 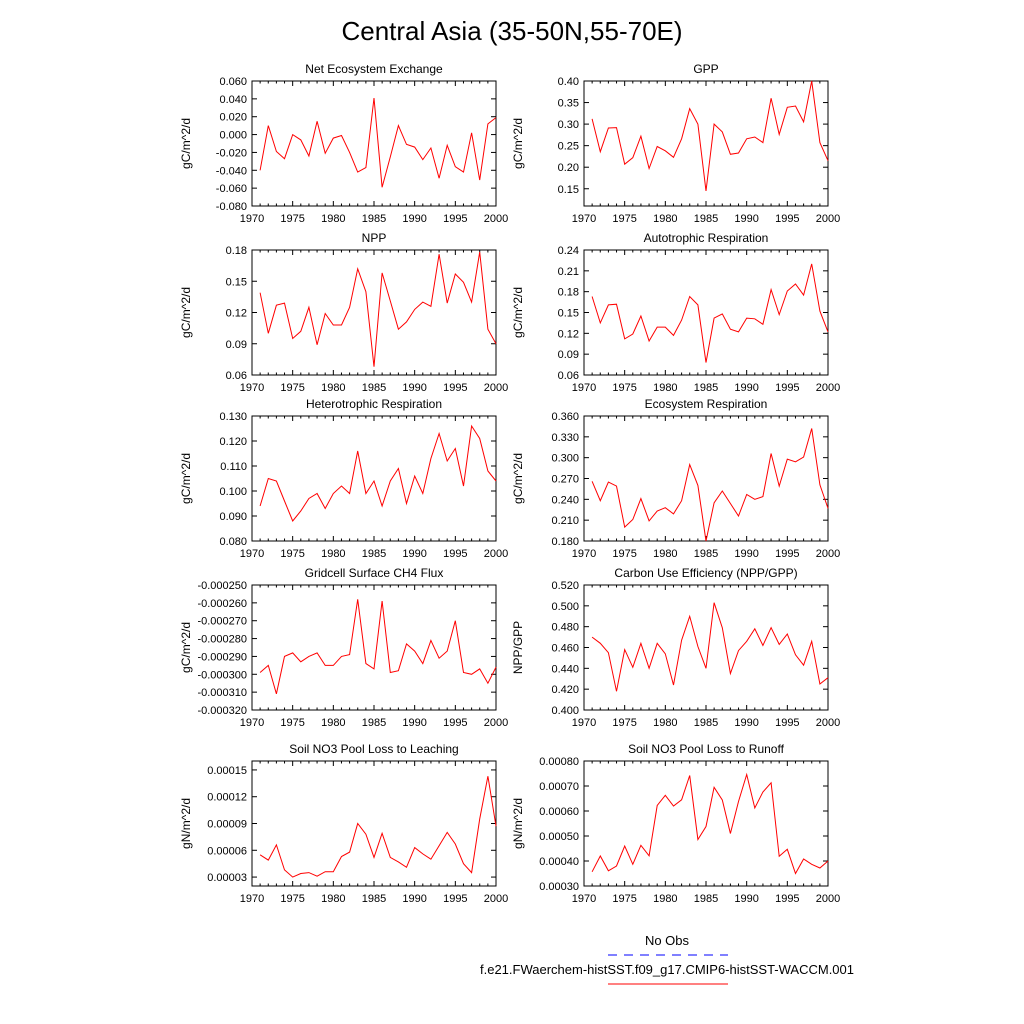 What do you see at coordinates (222, 640) in the screenshot?
I see `y-tick-label: -0.000280` at bounding box center [222, 640].